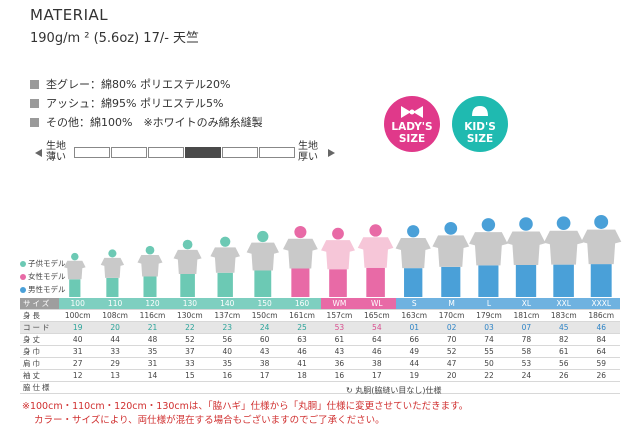 The image size is (640, 434). I want to click on table-cell: 183cm, so click(564, 315).